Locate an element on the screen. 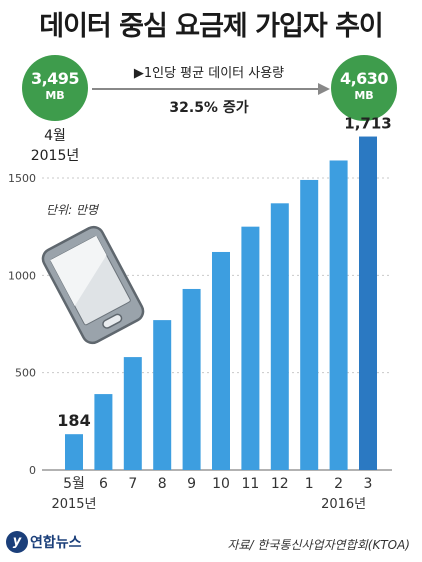  start-usage-unit: MB is located at coordinates (55, 95).